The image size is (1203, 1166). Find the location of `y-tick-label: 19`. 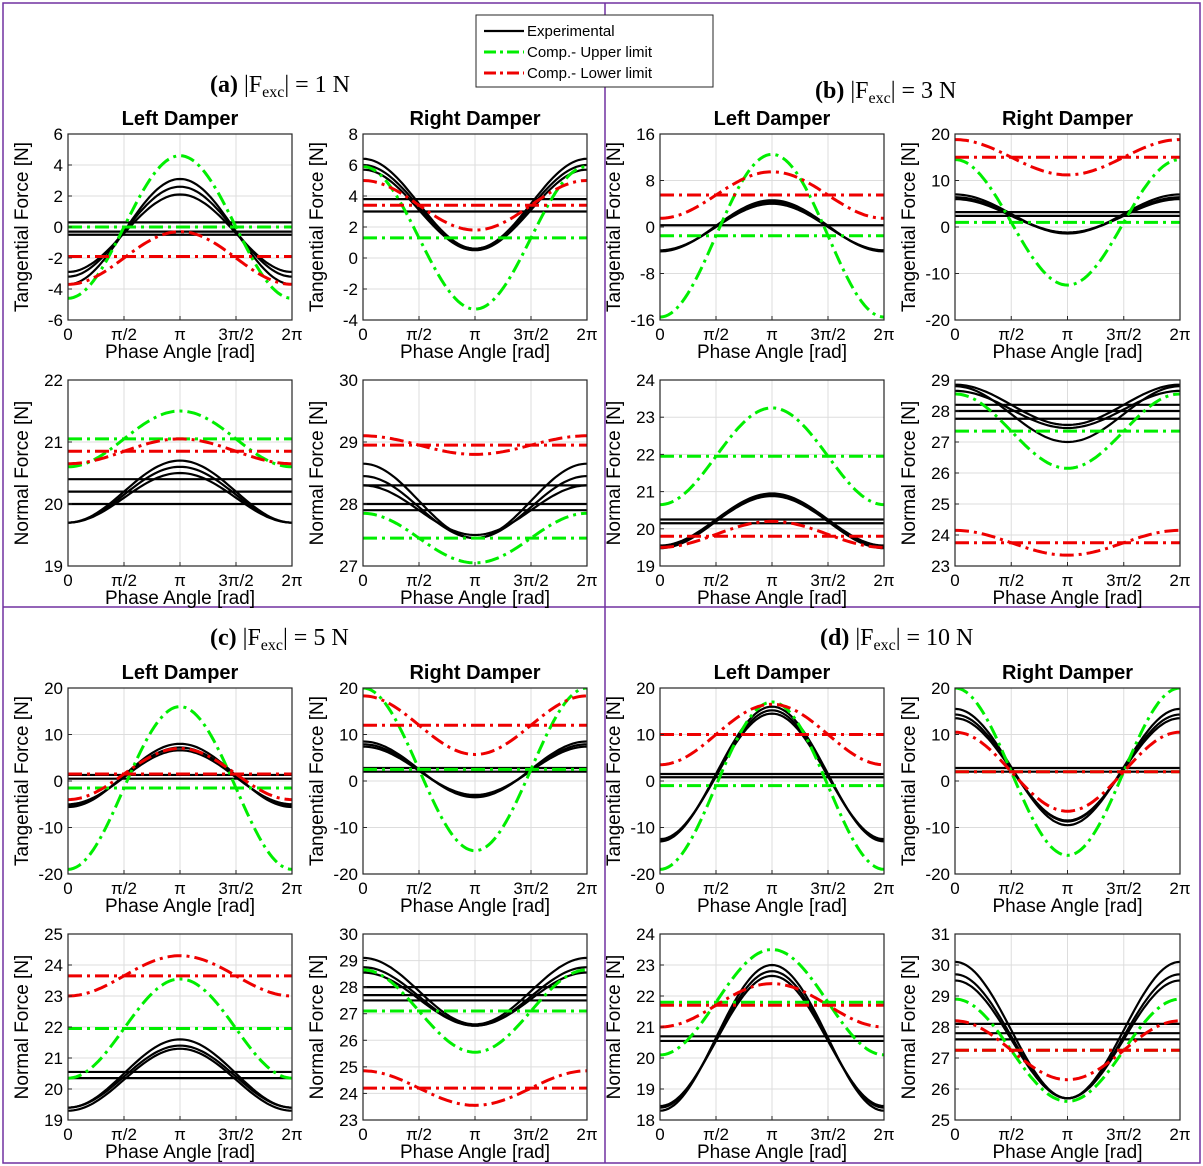

y-tick-label: 19 is located at coordinates (53, 1120).